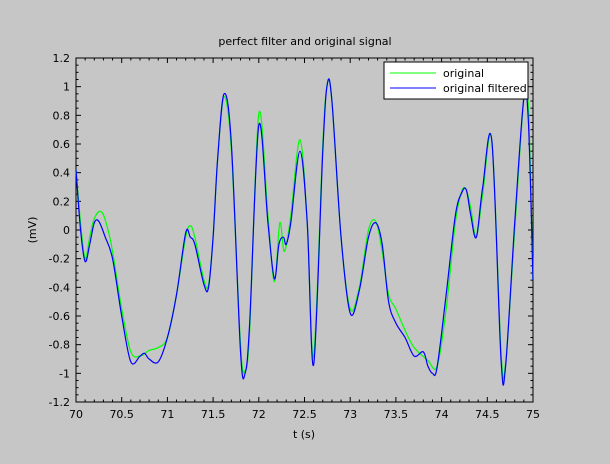 Image resolution: width=610 pixels, height=464 pixels. I want to click on y-tick-label: 1, so click(66, 87).